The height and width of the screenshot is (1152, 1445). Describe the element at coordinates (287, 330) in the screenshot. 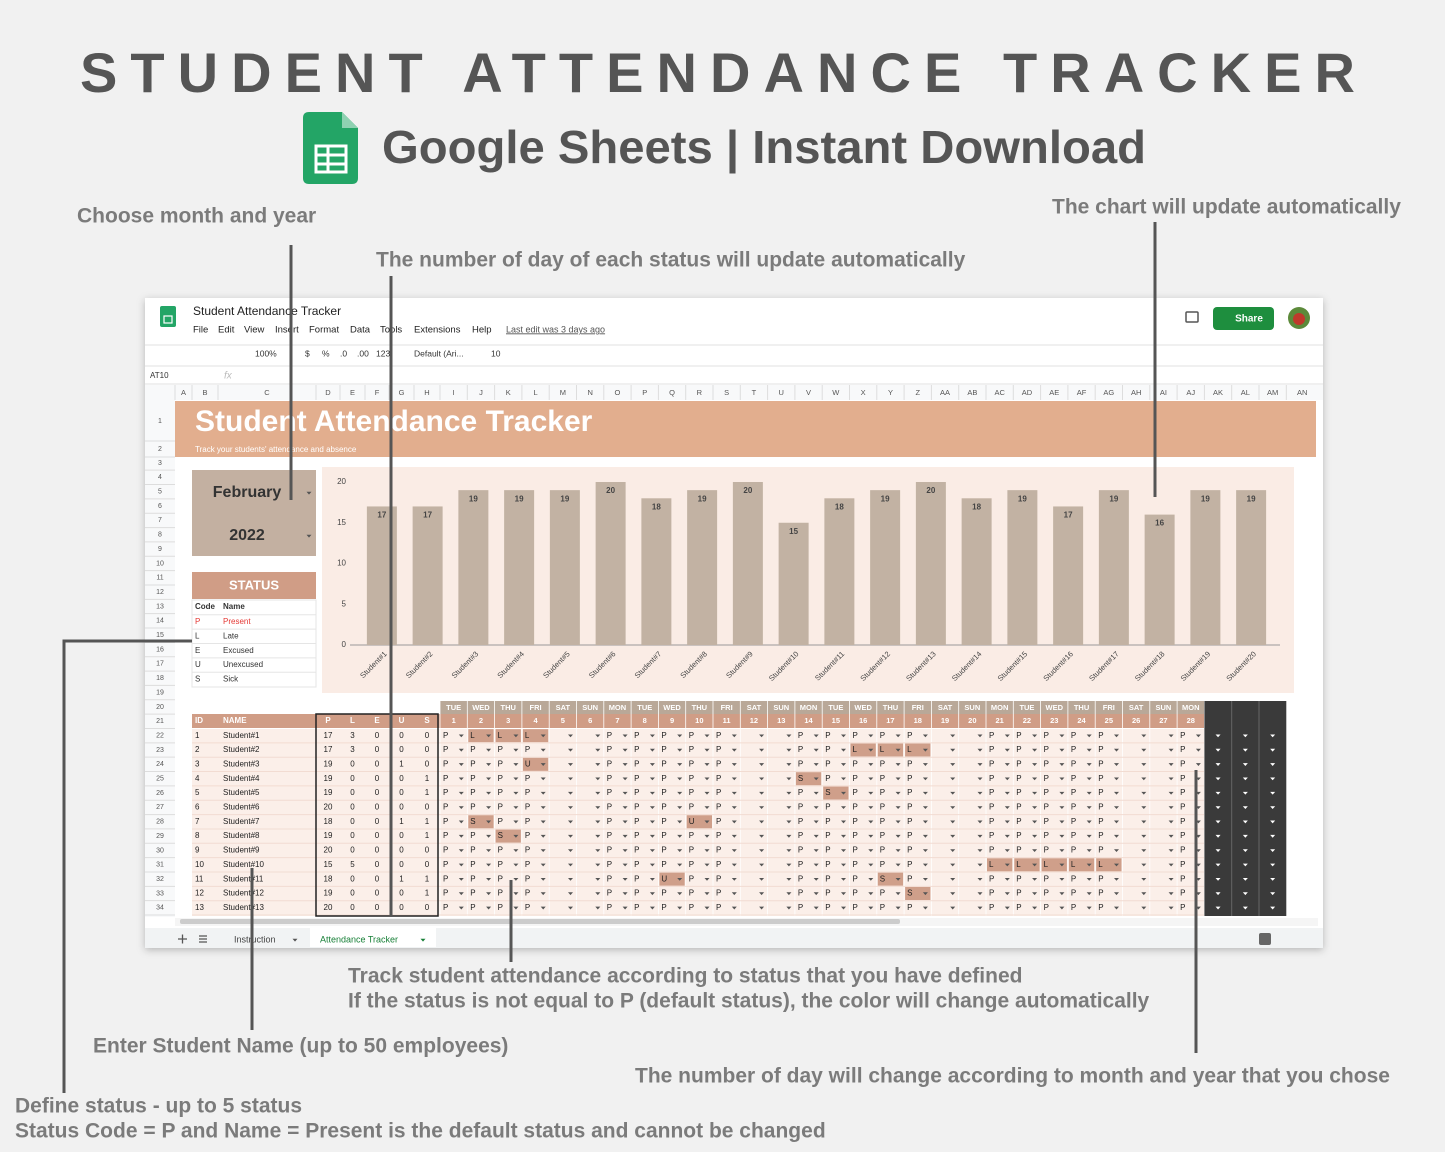

I see `menu-item: Insert` at that location.